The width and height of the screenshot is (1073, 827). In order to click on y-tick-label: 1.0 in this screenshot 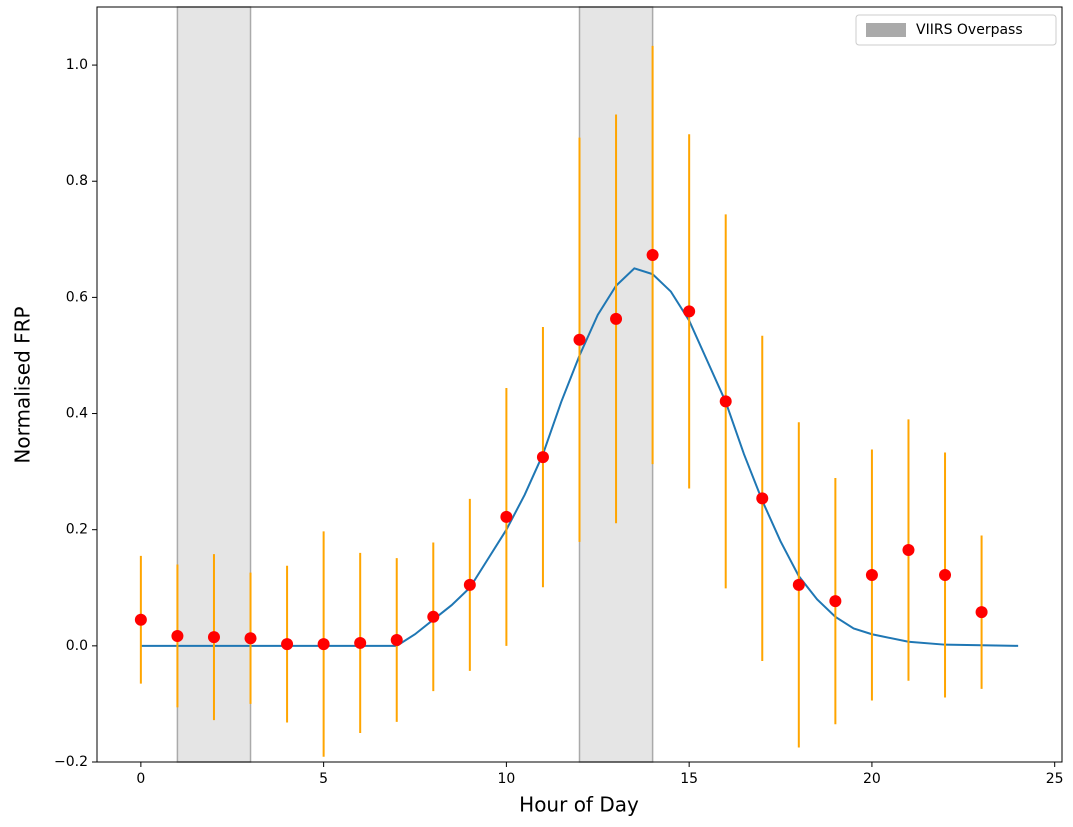, I will do `click(77, 65)`.